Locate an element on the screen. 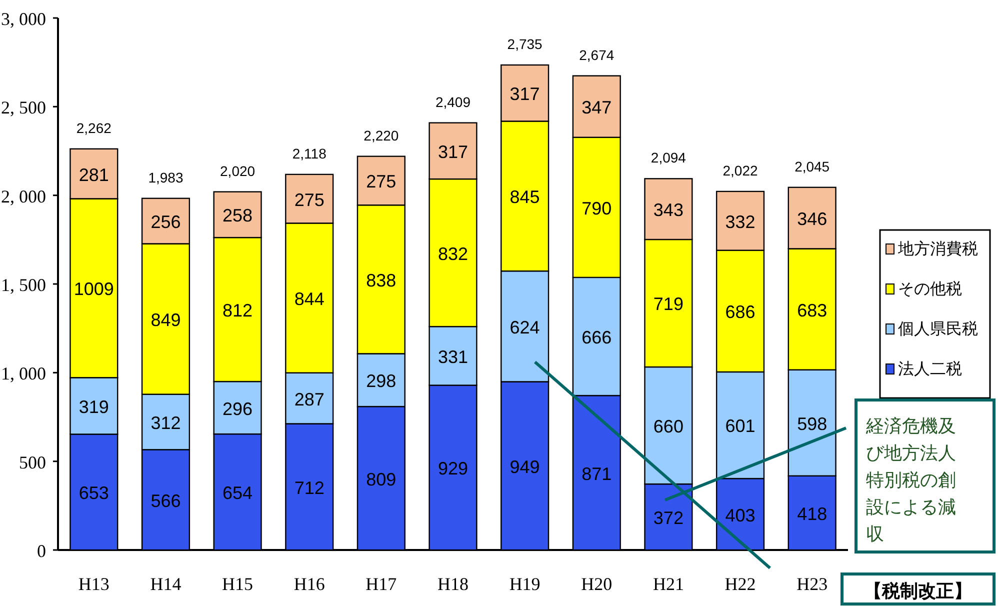 This screenshot has width=998, height=606. y-tick-label: 1, 000 is located at coordinates (23, 374).